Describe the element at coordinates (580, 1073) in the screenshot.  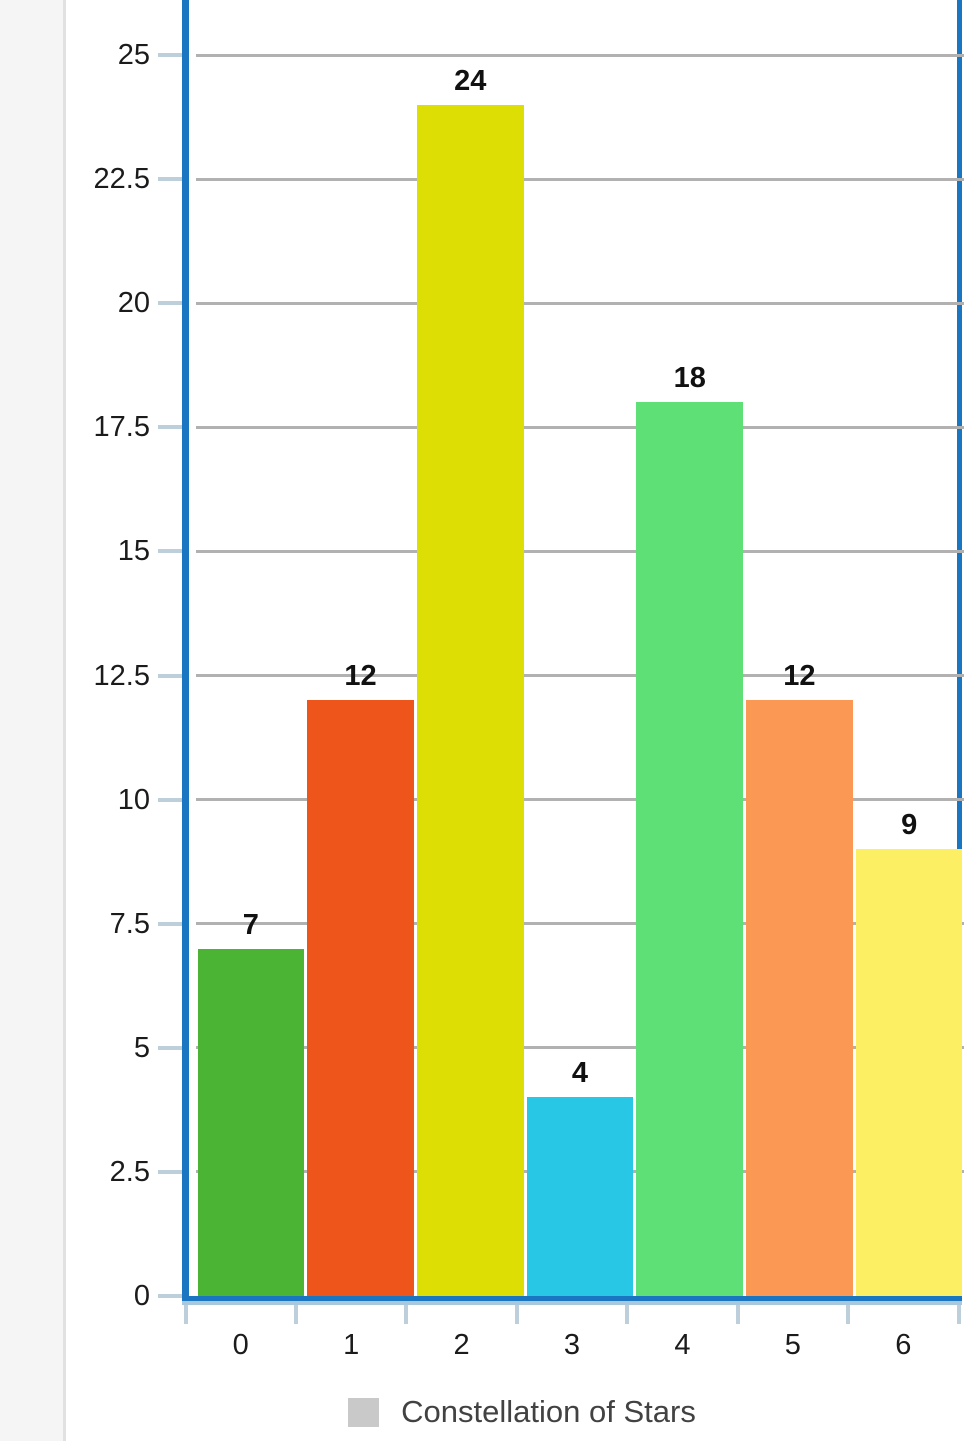
I see `bar-value-label: 4` at that location.